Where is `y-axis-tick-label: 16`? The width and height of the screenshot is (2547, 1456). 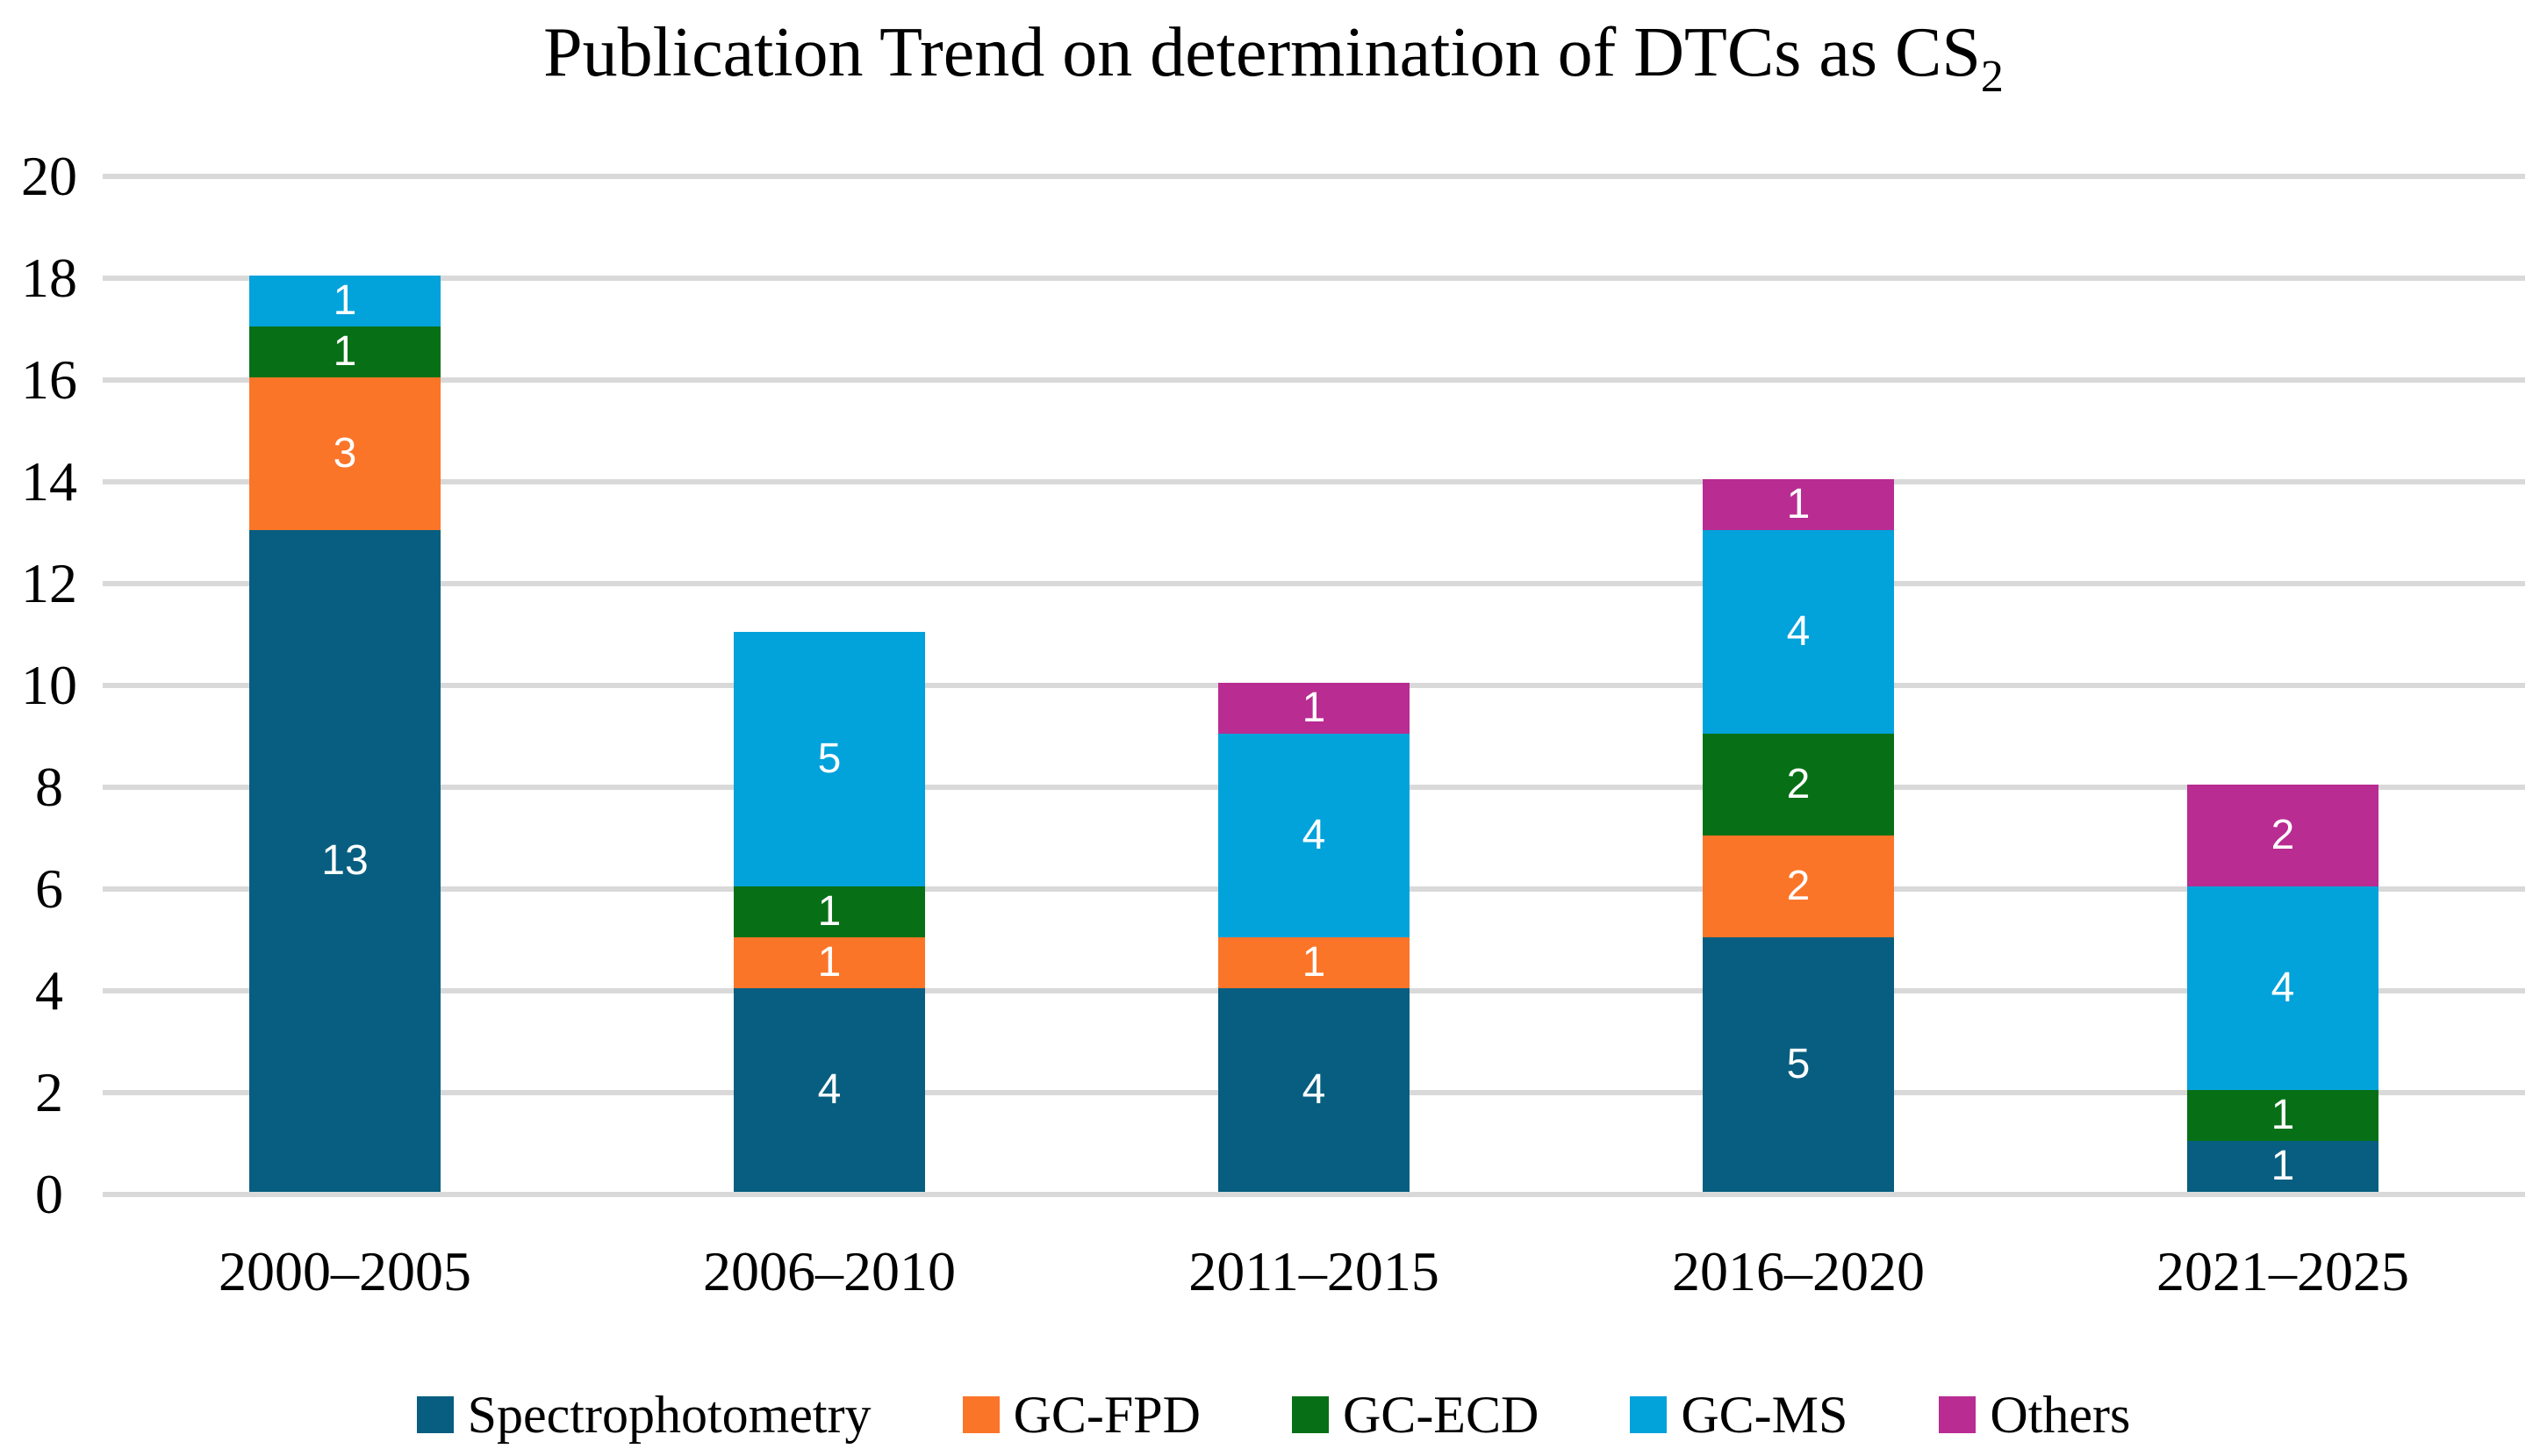
y-axis-tick-label: 16 is located at coordinates (49, 379).